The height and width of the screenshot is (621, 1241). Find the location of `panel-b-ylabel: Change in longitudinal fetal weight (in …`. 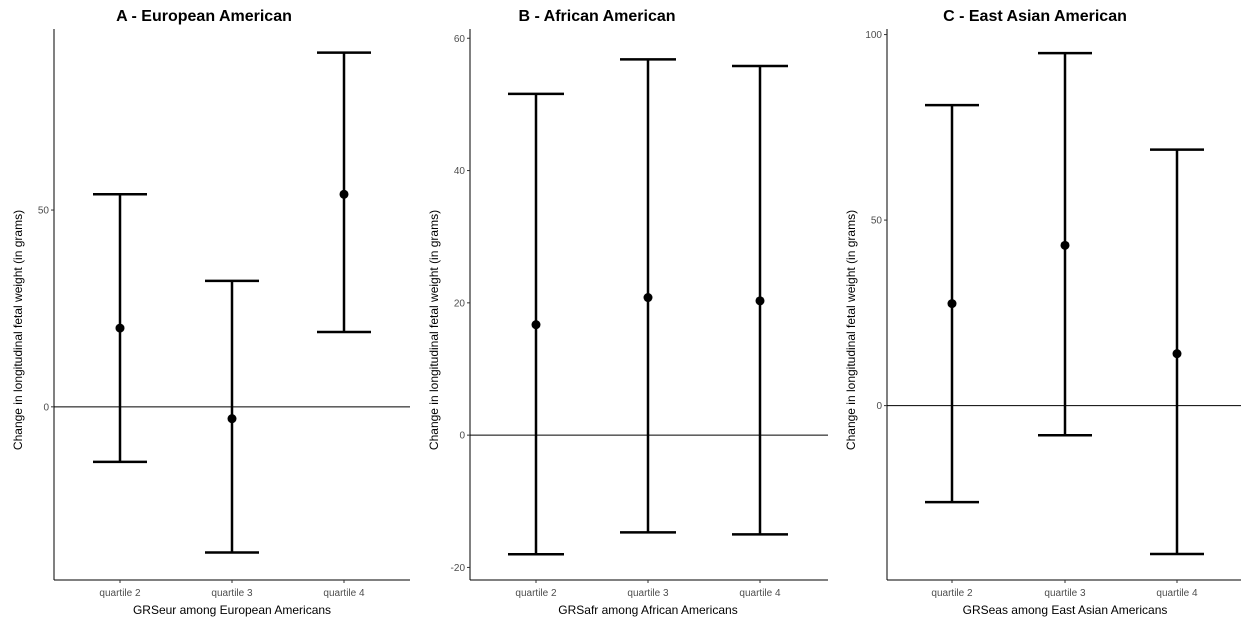

panel-b-ylabel: Change in longitudinal fetal weight (in … is located at coordinates (434, 330).